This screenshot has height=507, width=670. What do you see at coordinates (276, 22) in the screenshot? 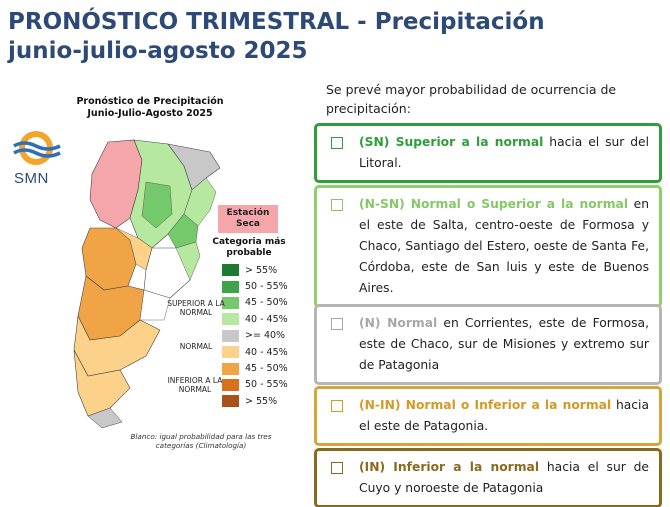
I see `title-line-1: PRONÓSTICO TRIMESTRAL - Precipitación` at bounding box center [276, 22].